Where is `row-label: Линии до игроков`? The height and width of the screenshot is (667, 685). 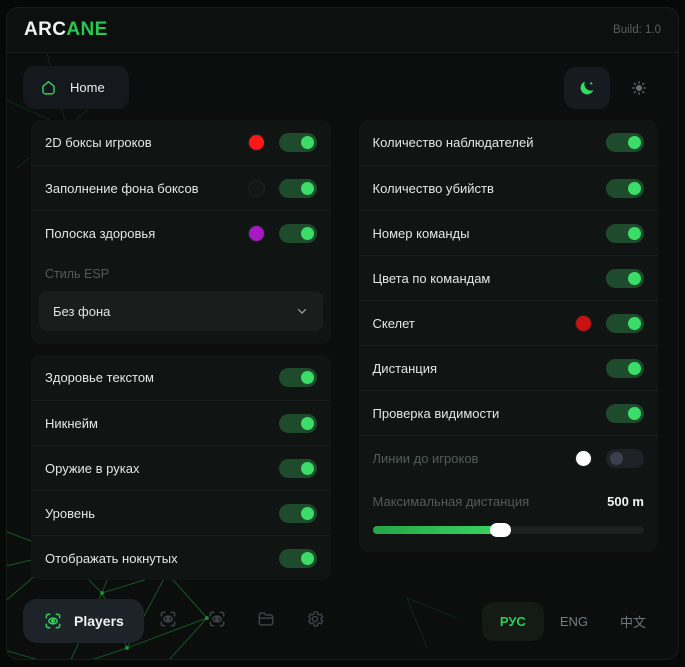 row-label: Линии до игроков is located at coordinates (425, 458).